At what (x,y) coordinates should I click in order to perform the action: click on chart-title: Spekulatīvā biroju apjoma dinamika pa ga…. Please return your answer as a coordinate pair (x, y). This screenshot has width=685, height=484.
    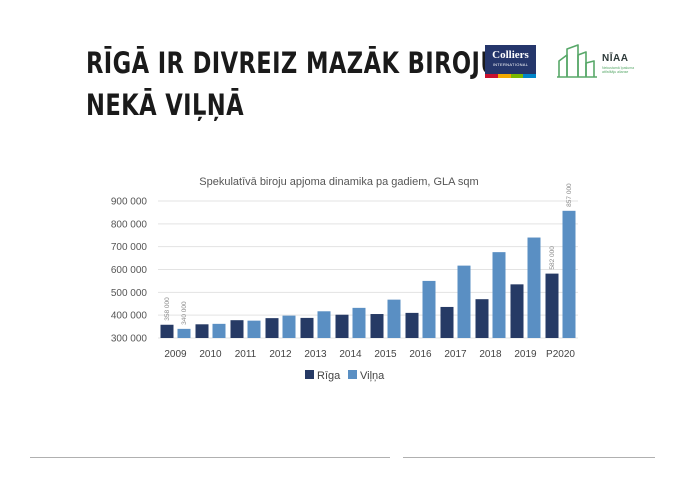
    Looking at the image, I should click on (338, 182).